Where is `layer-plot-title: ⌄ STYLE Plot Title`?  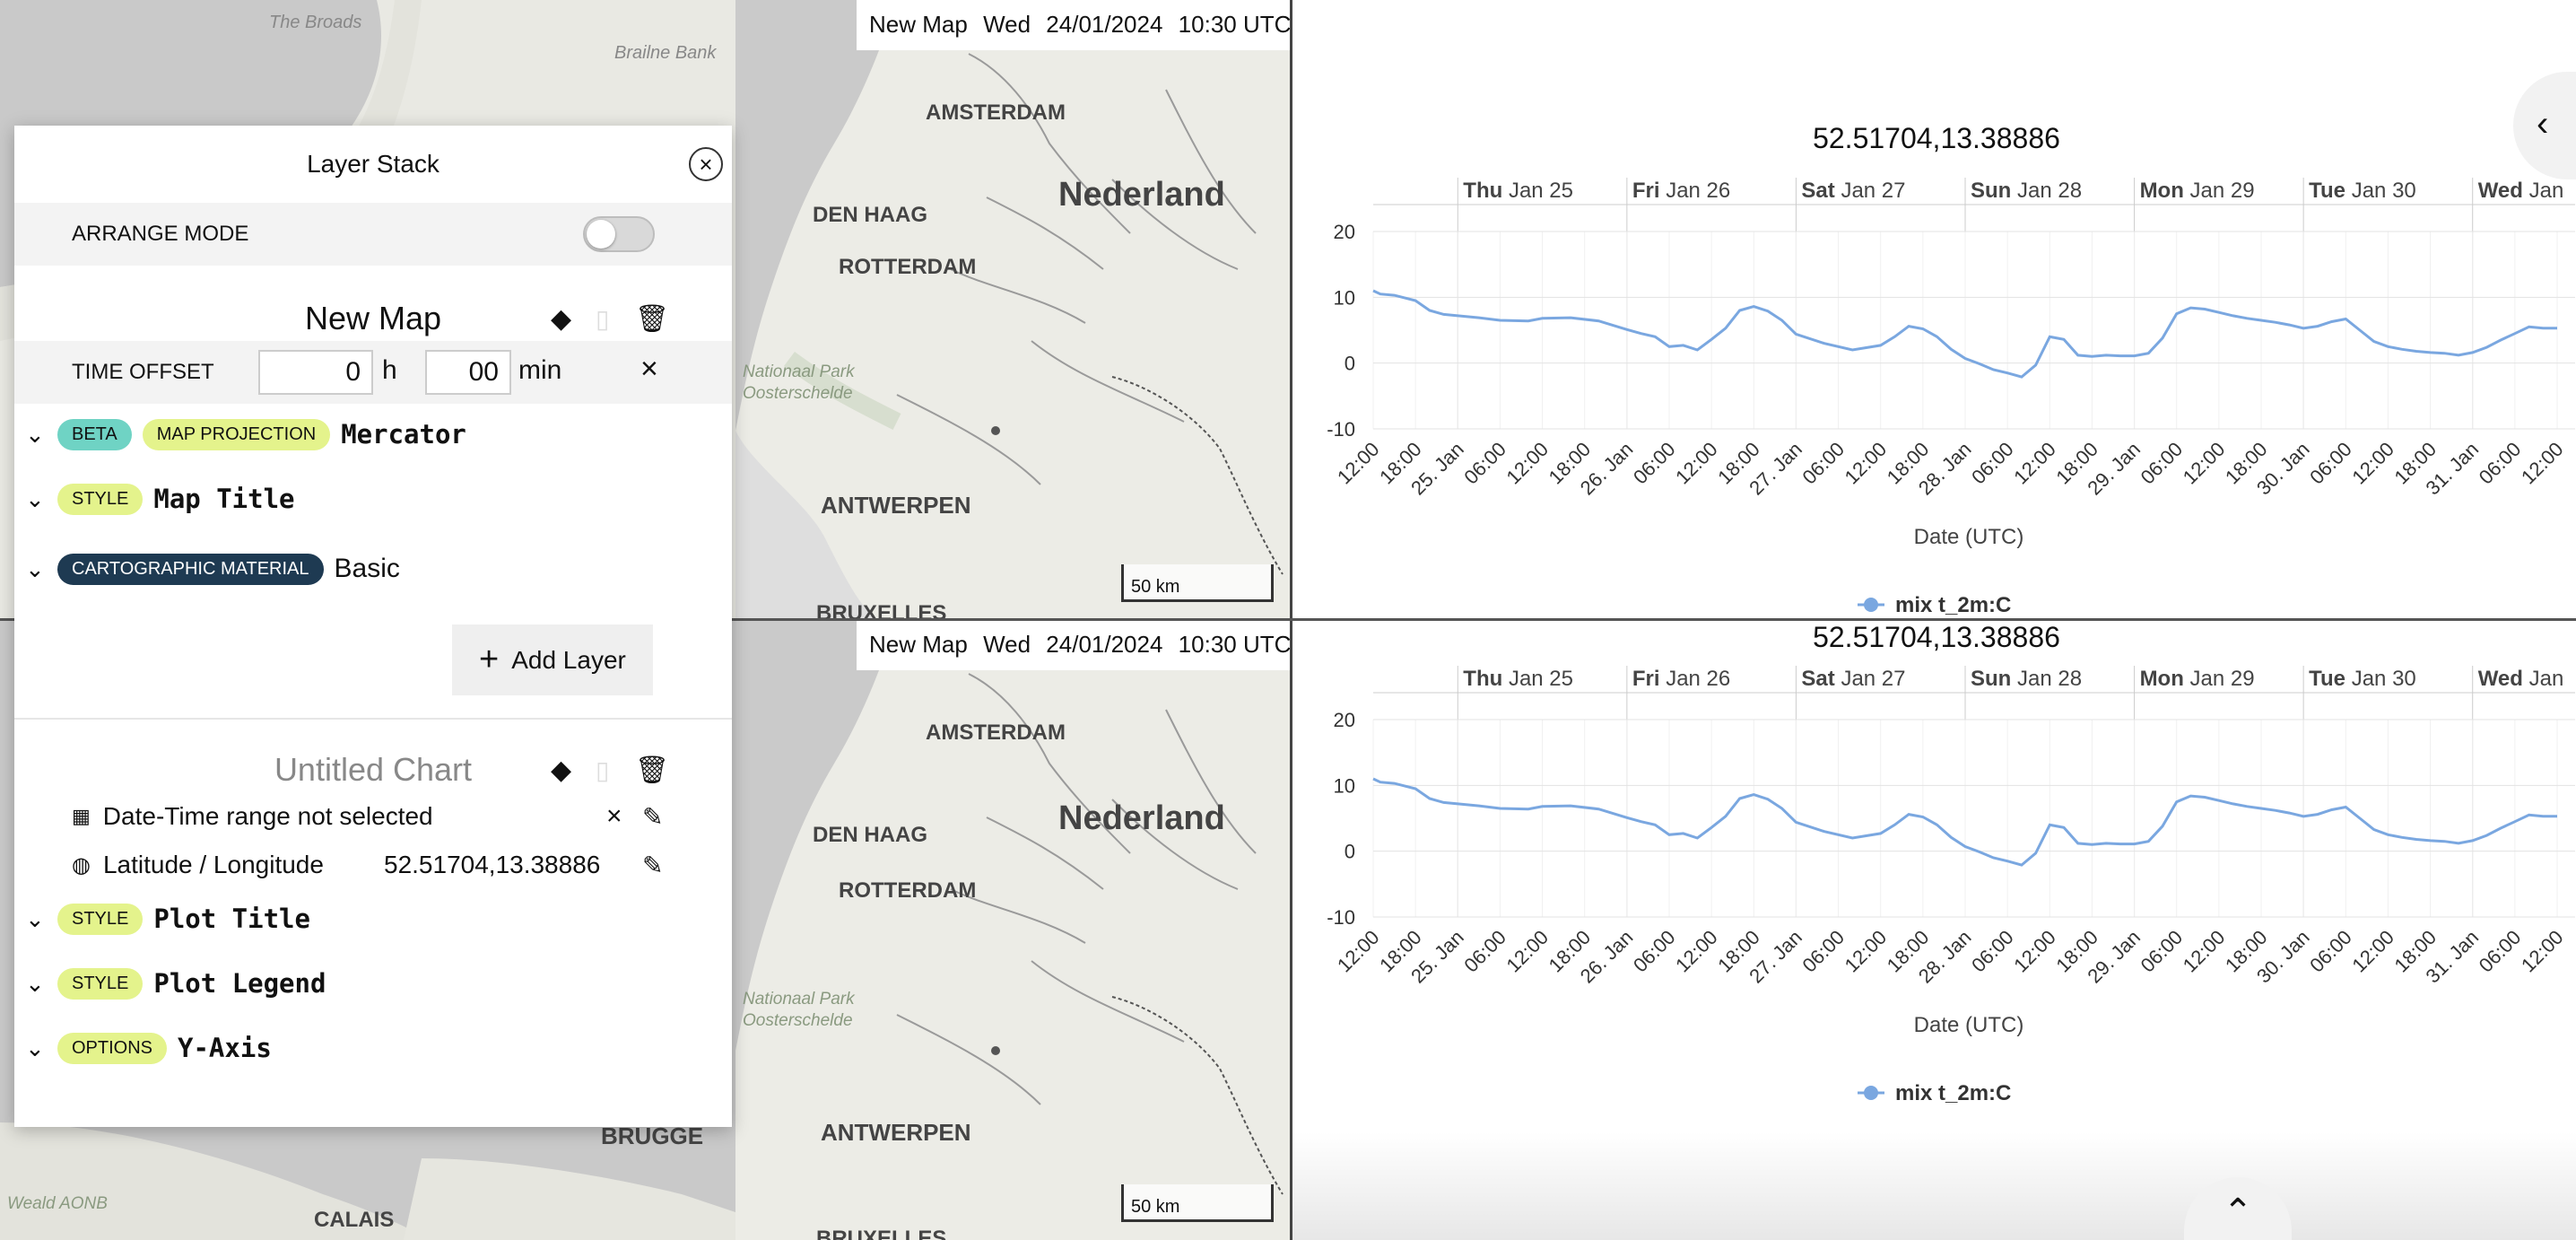
layer-plot-title: ⌄ STYLE Plot Title is located at coordinates (373, 919).